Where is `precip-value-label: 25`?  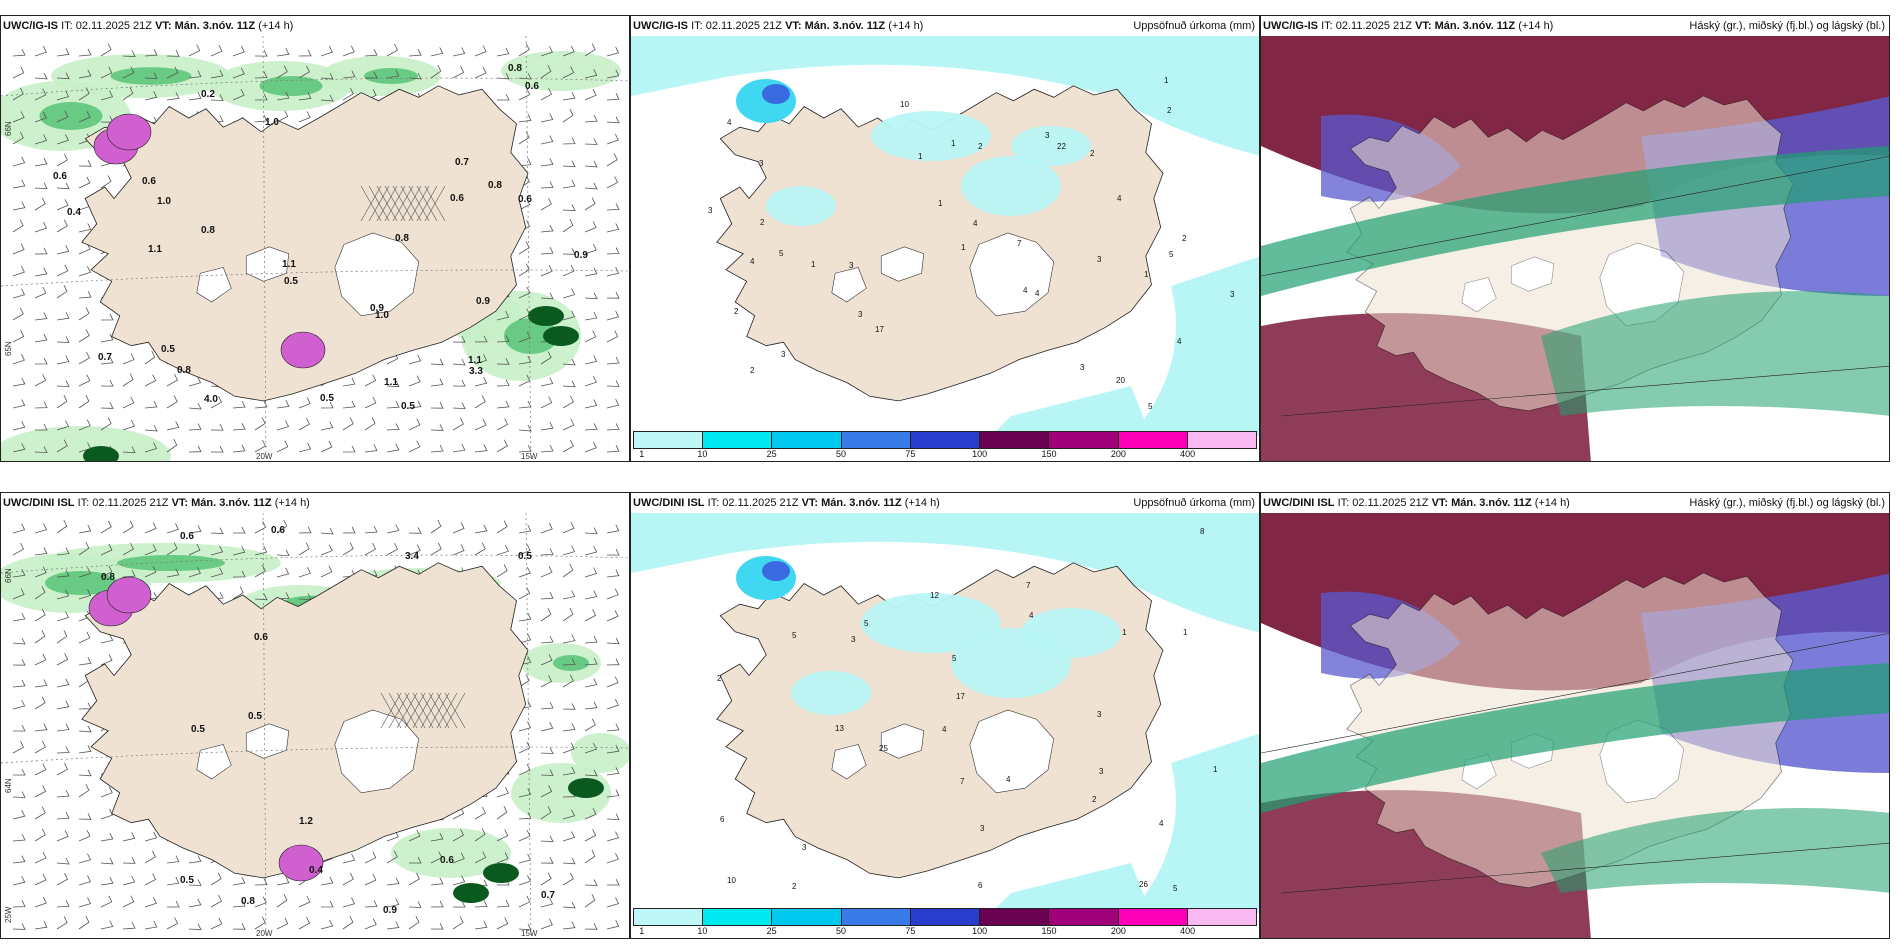
precip-value-label: 25 is located at coordinates (883, 748).